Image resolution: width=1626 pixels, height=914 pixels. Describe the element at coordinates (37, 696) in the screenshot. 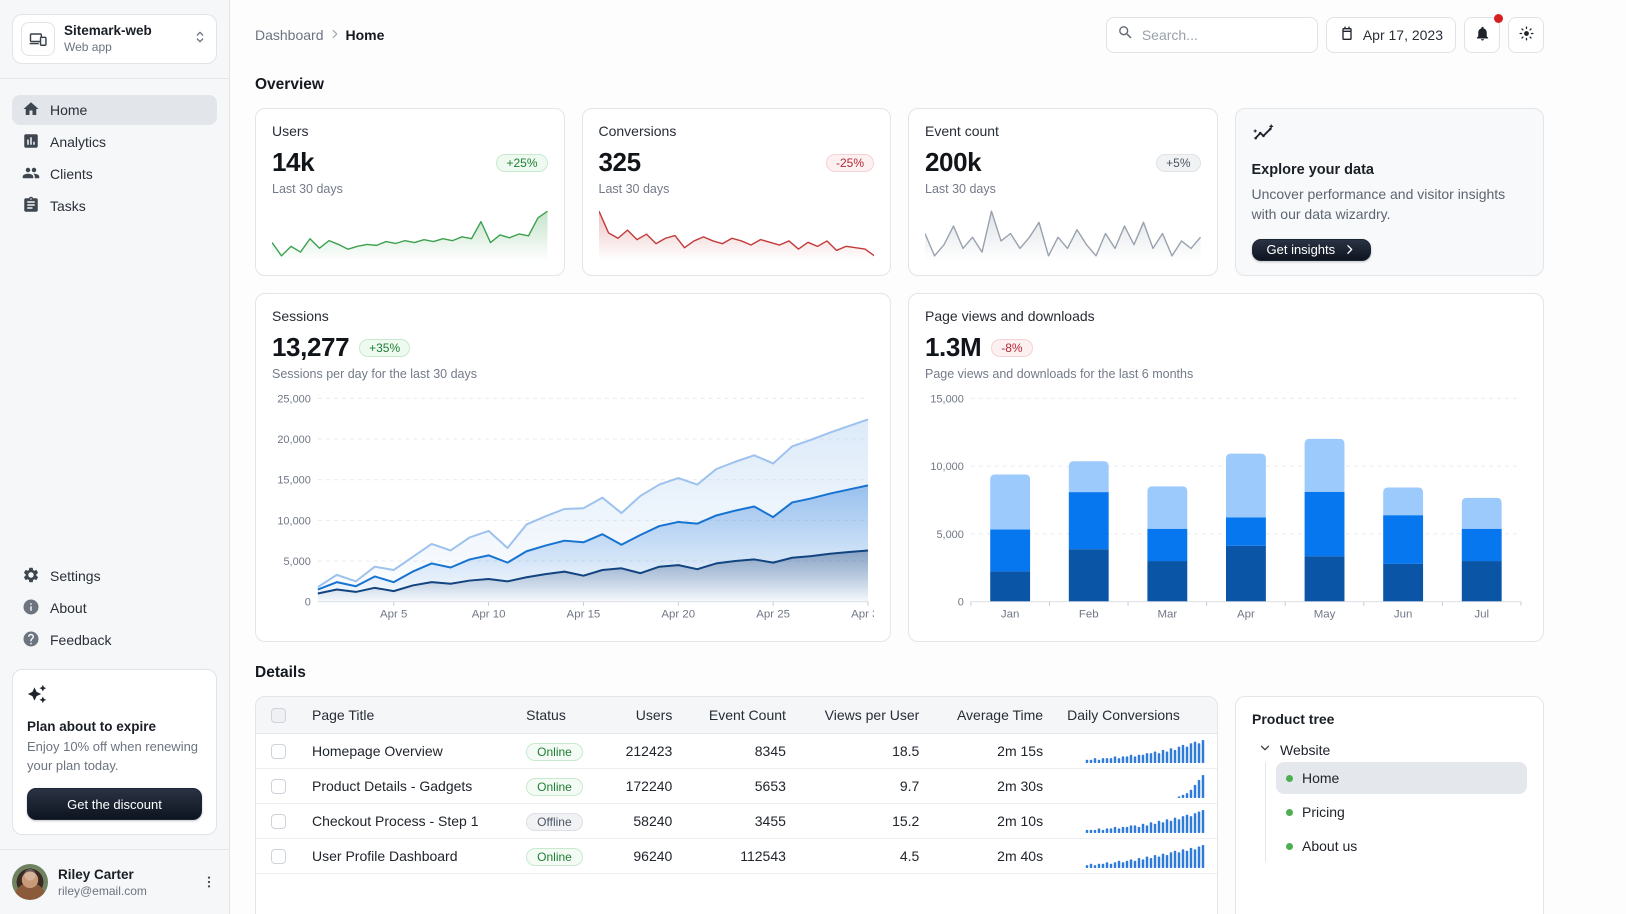

I see `sparkle-icon` at that location.